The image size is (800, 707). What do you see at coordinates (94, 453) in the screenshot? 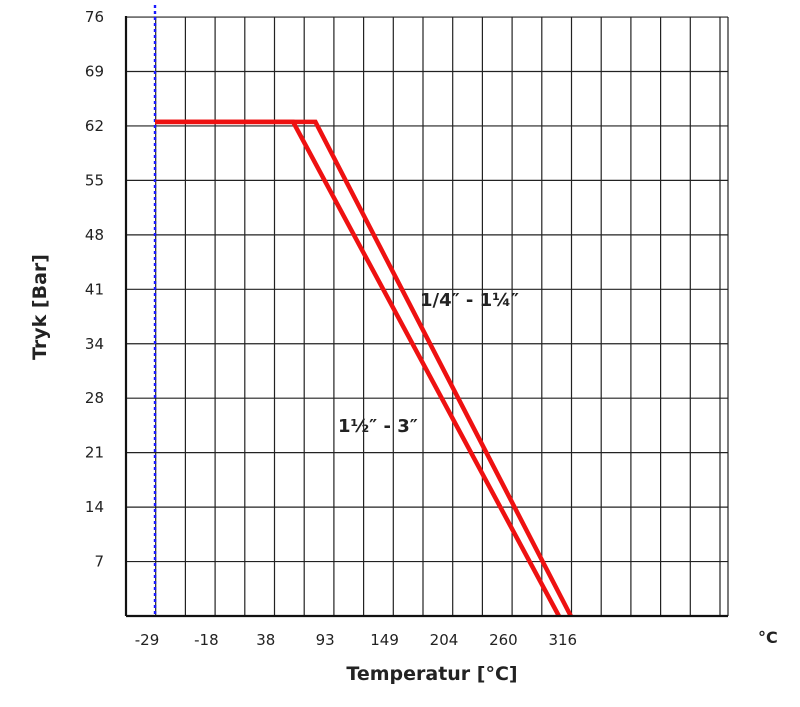
I see `y-tick-label: 21` at bounding box center [94, 453].